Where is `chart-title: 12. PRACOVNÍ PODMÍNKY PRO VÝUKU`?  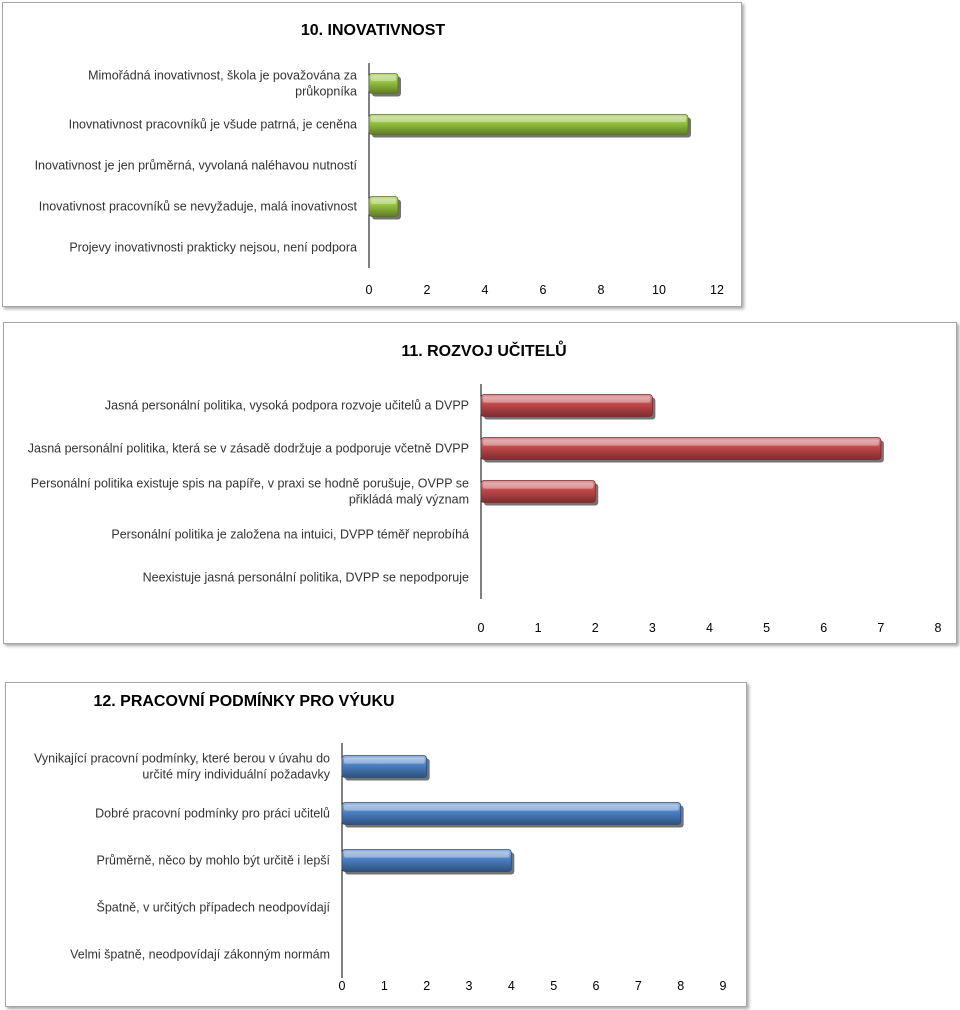 chart-title: 12. PRACOVNÍ PODMÍNKY PRO VÝUKU is located at coordinates (243, 700).